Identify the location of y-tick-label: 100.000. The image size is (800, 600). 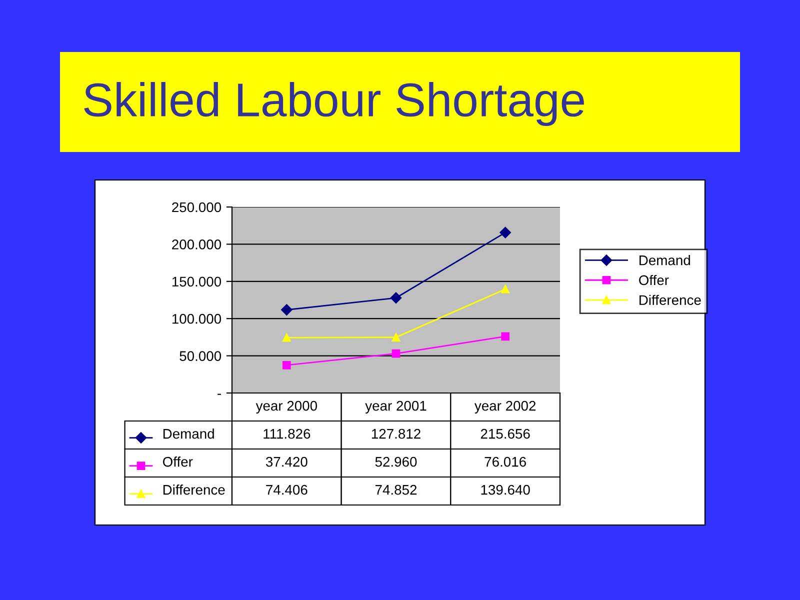
(197, 319).